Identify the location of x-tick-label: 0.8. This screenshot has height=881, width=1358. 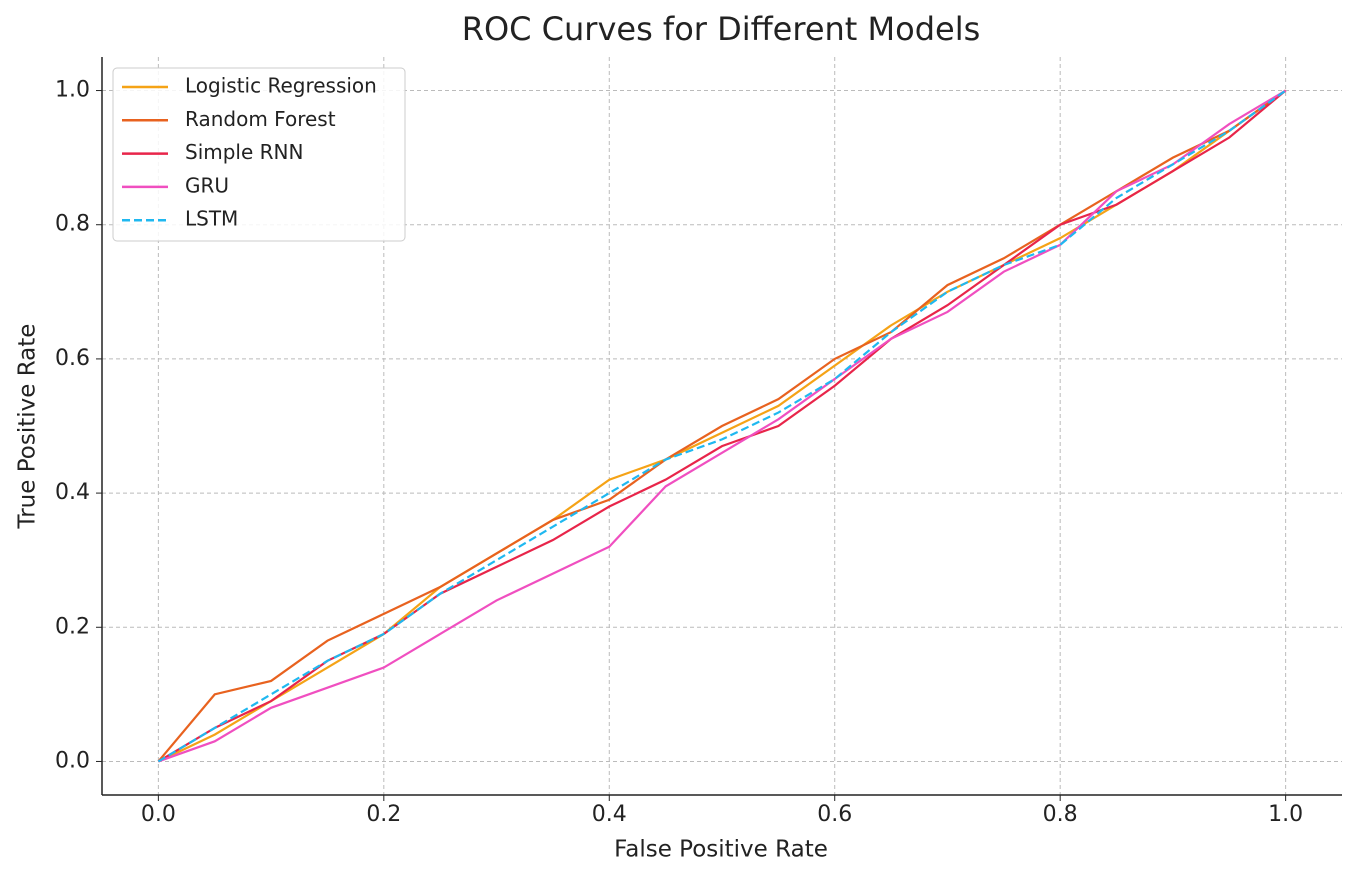
(1060, 814).